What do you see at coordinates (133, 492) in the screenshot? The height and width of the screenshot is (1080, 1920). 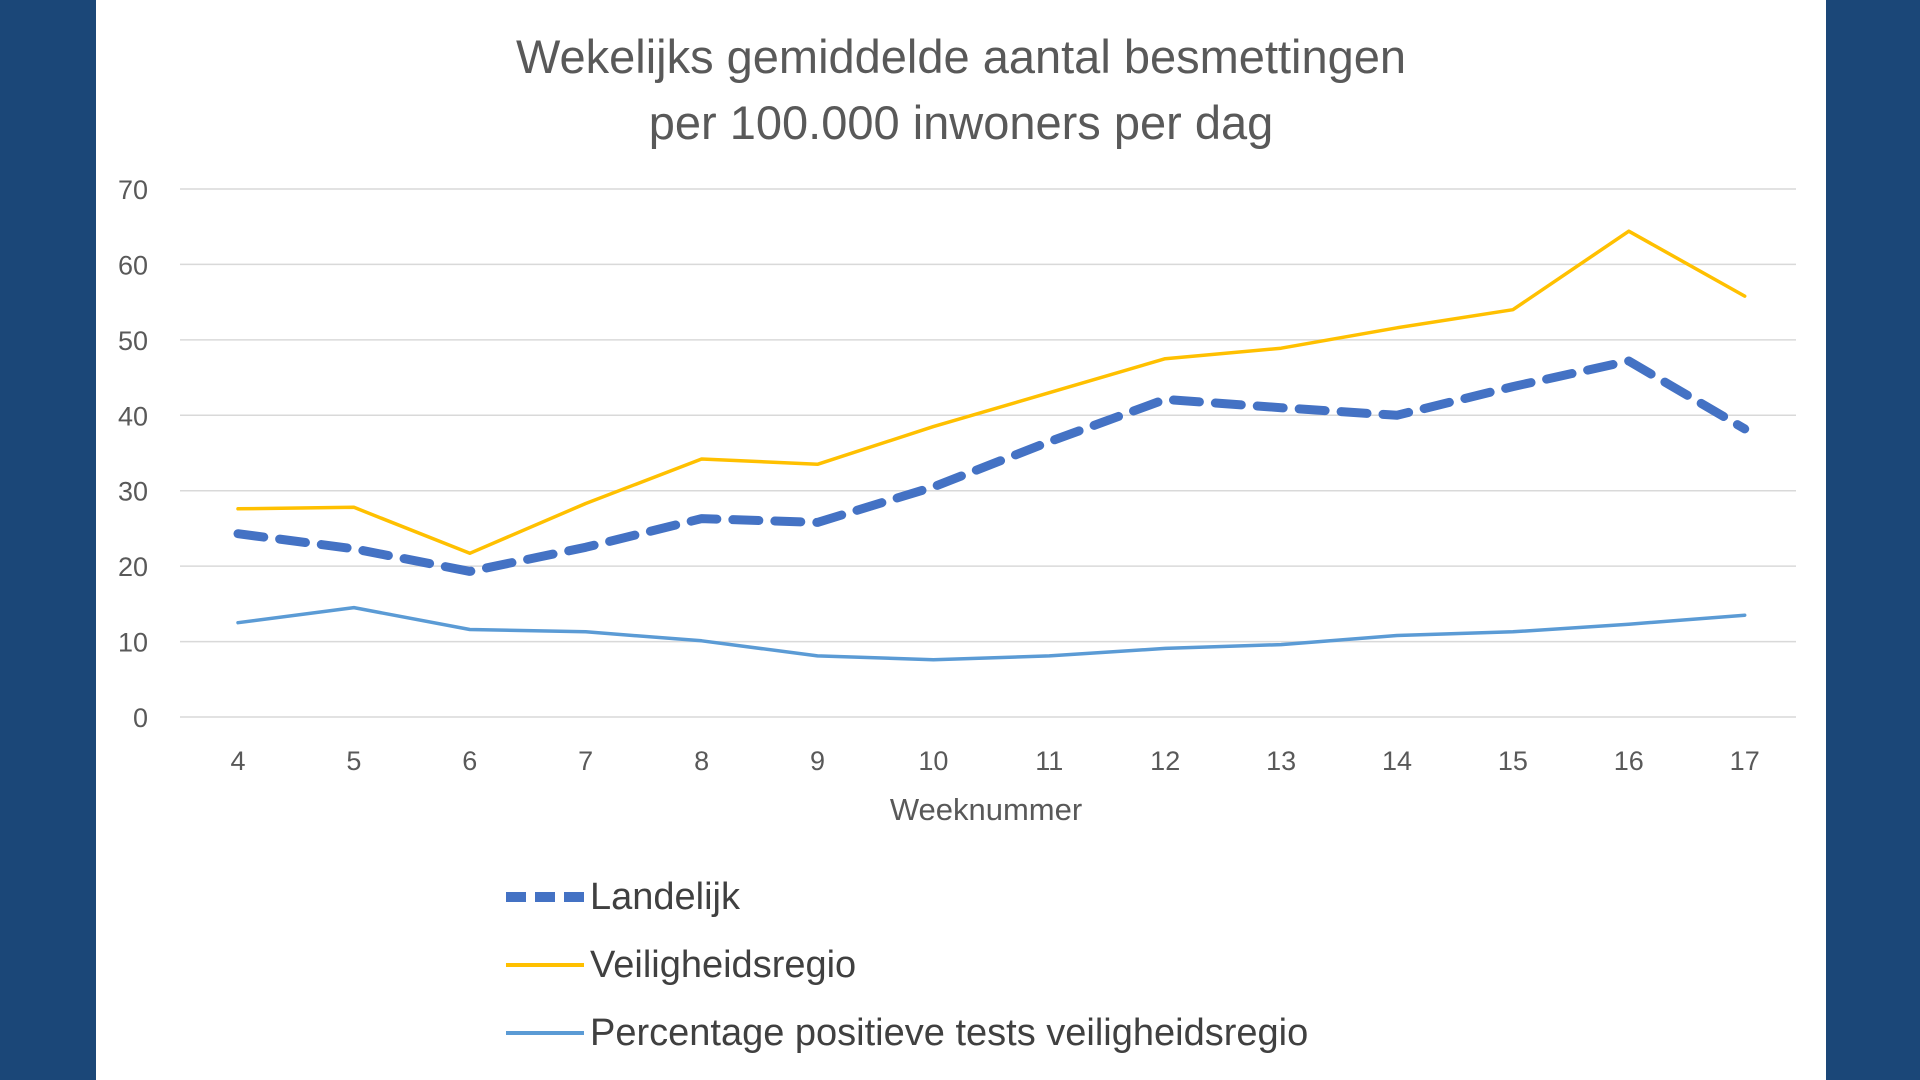 I see `y-tick-label: 30` at bounding box center [133, 492].